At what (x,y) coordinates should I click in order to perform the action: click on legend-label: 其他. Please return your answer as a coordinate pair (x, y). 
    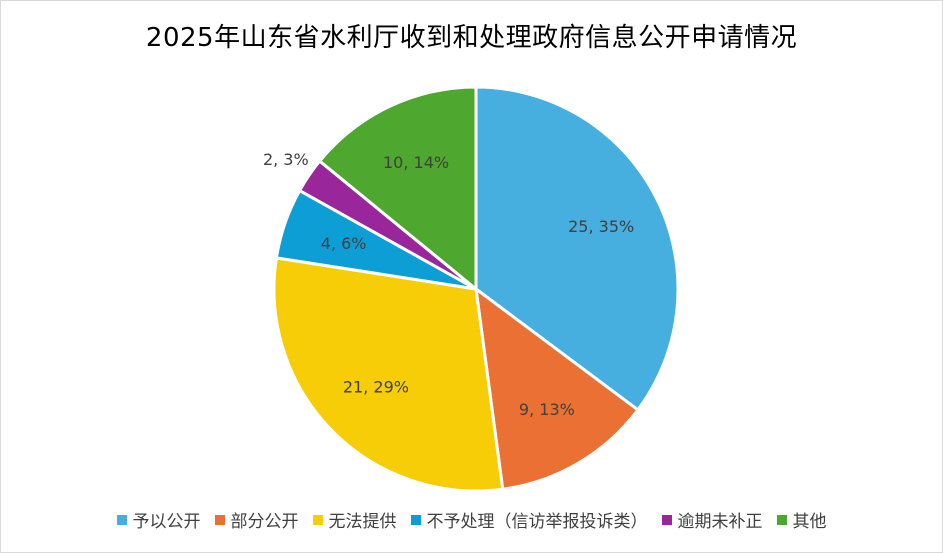
    Looking at the image, I should click on (809, 522).